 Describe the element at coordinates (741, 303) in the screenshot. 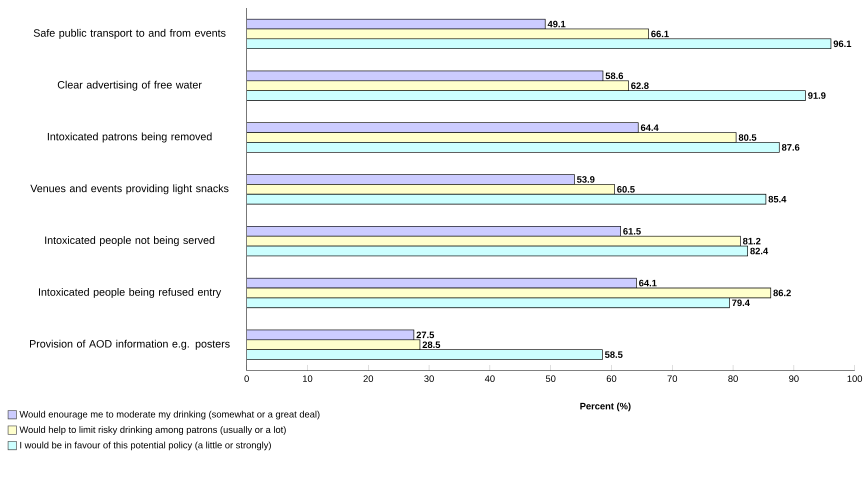

I see `data-label: 79.4` at that location.